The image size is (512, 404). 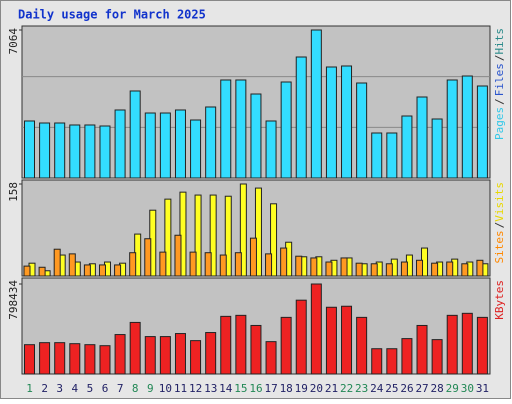 I want to click on x-tick-label: 30, so click(x=467, y=388).